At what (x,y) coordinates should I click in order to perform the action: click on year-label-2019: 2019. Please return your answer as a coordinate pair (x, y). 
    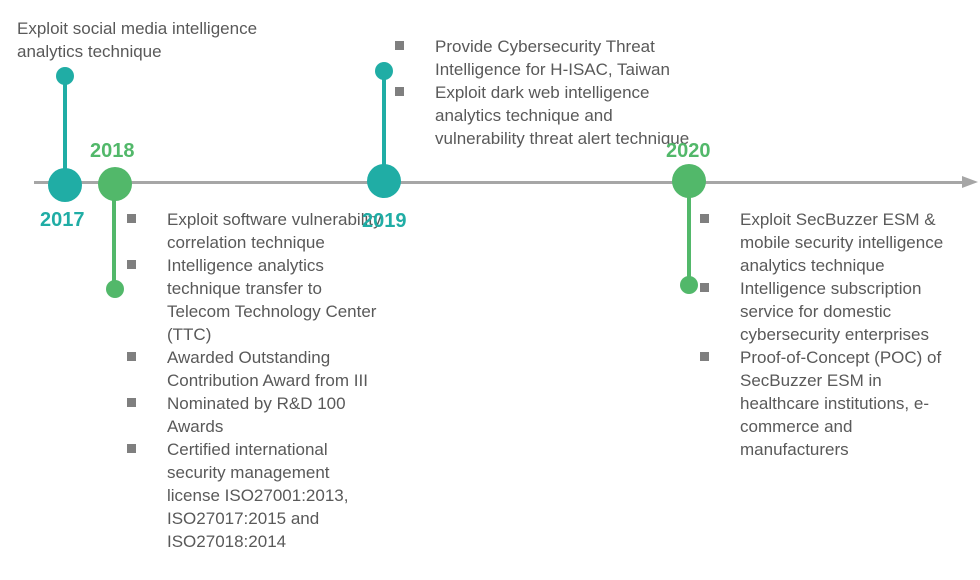
    Looking at the image, I should click on (384, 221).